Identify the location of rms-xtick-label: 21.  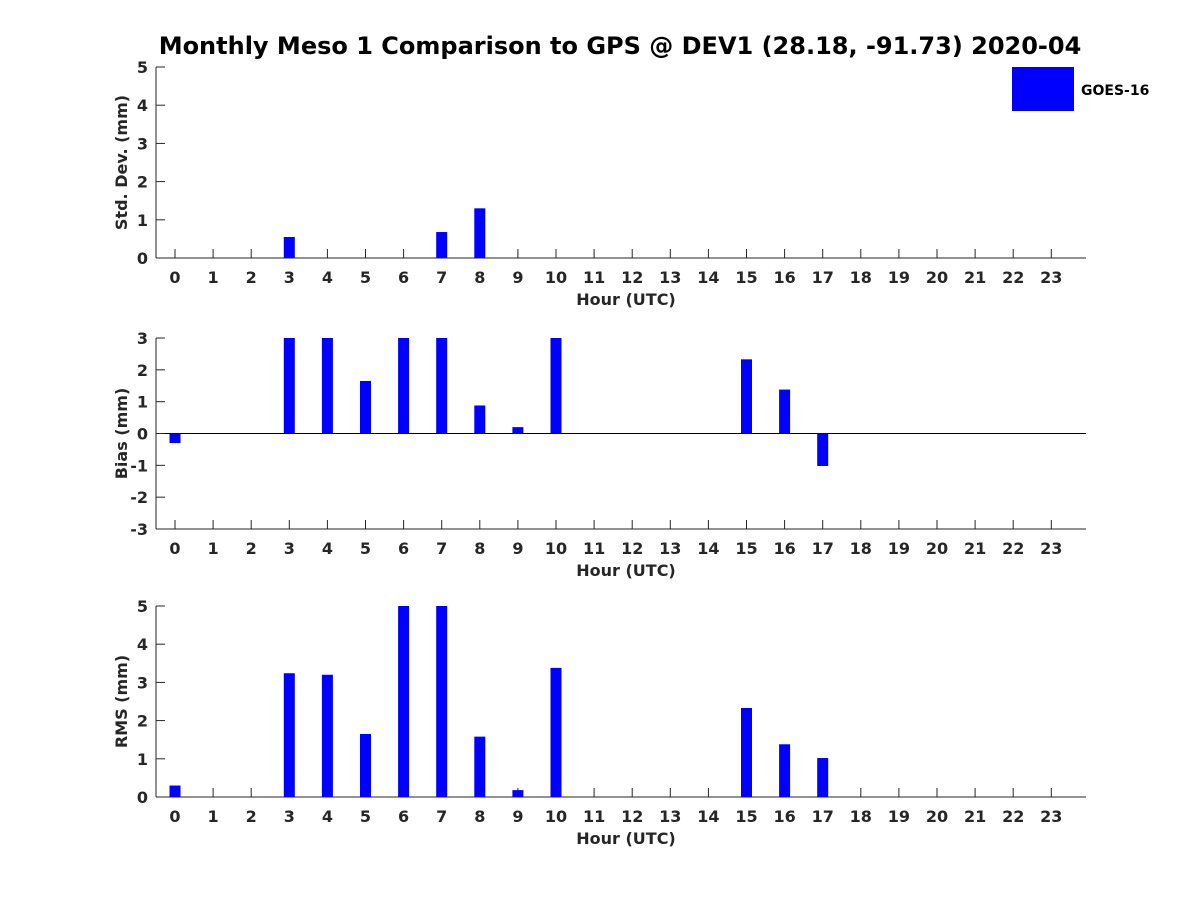
(975, 816).